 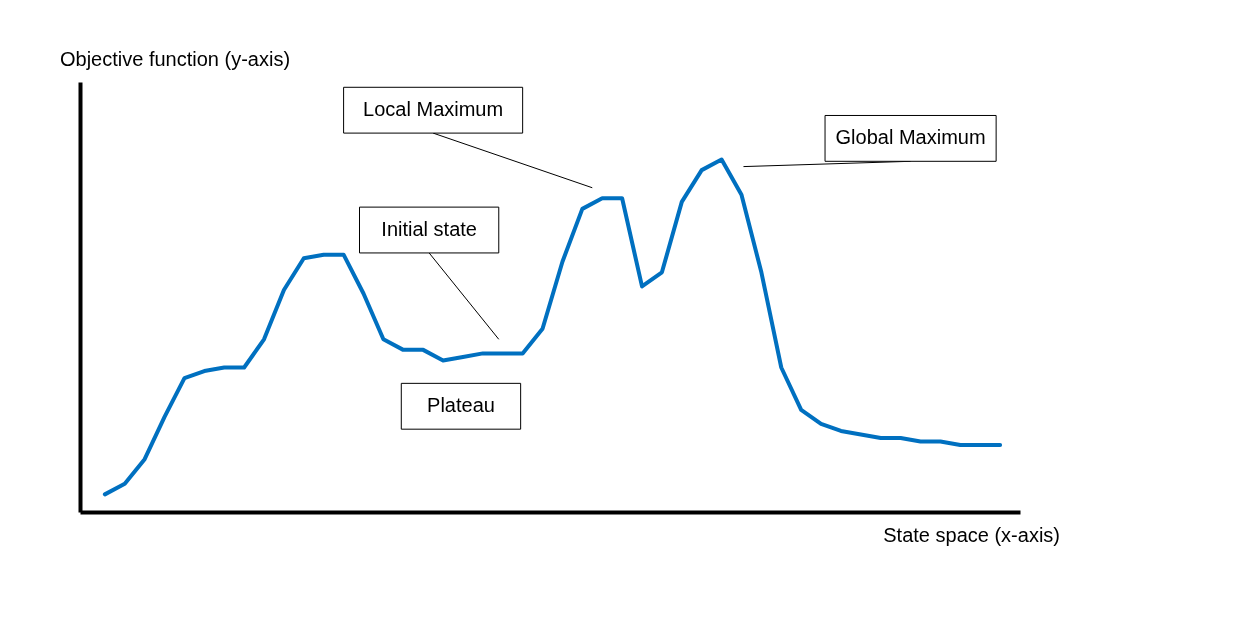 What do you see at coordinates (971, 535) in the screenshot?
I see `x-axis-title: State space (x-axis)` at bounding box center [971, 535].